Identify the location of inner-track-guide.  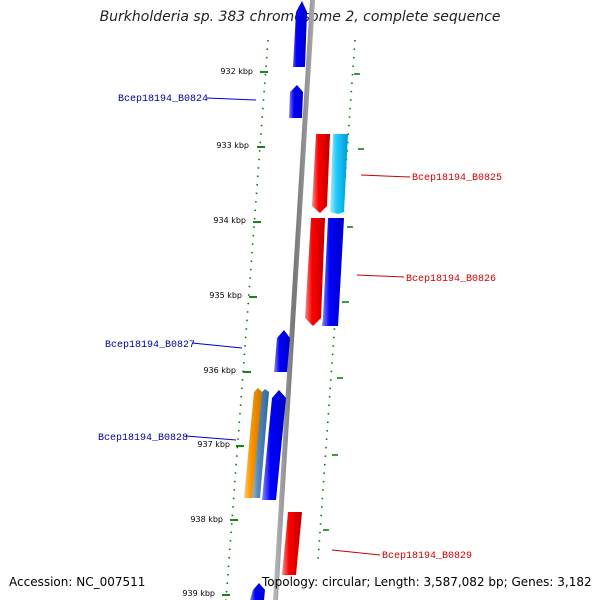
(247, 319).